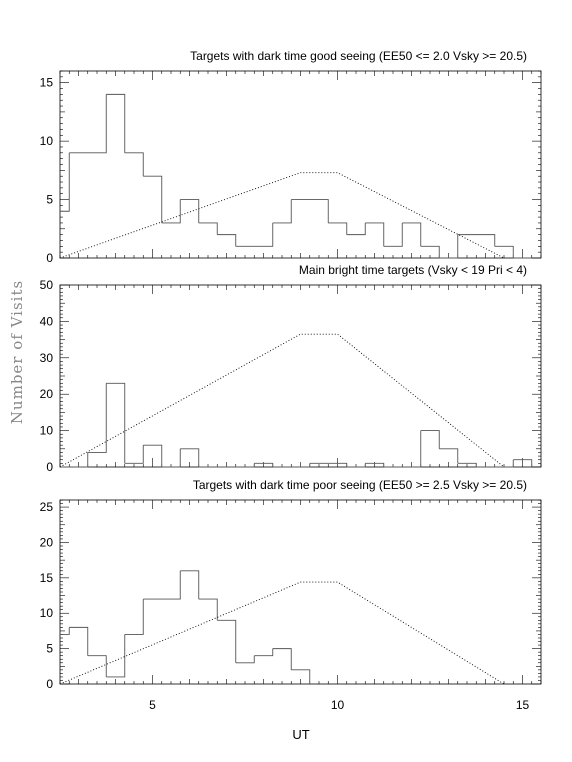  I want to click on panel-3-xtick-label: 5, so click(152, 705).